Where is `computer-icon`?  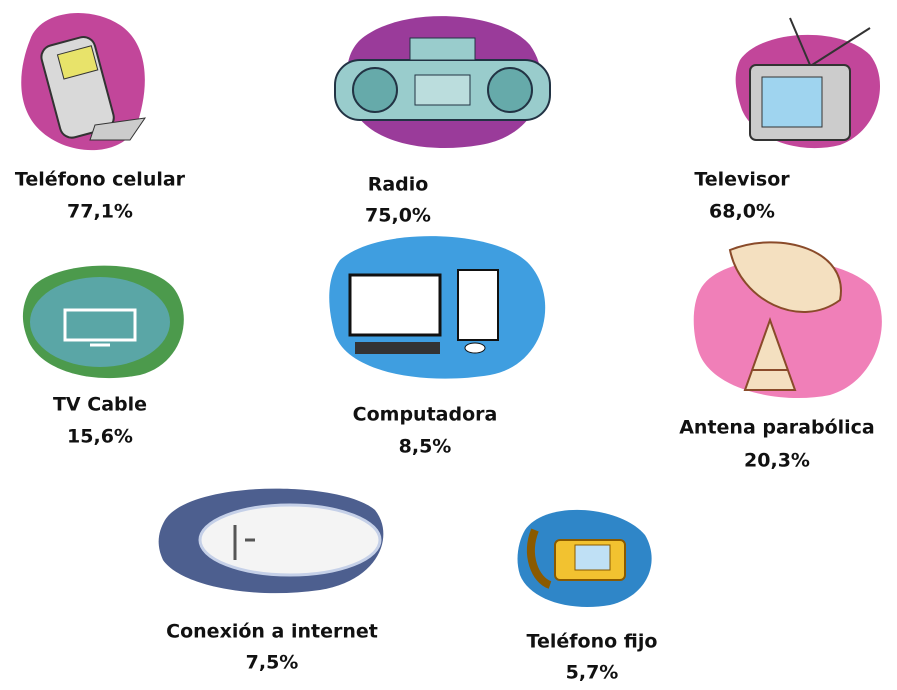
computer-icon is located at coordinates (437, 307).